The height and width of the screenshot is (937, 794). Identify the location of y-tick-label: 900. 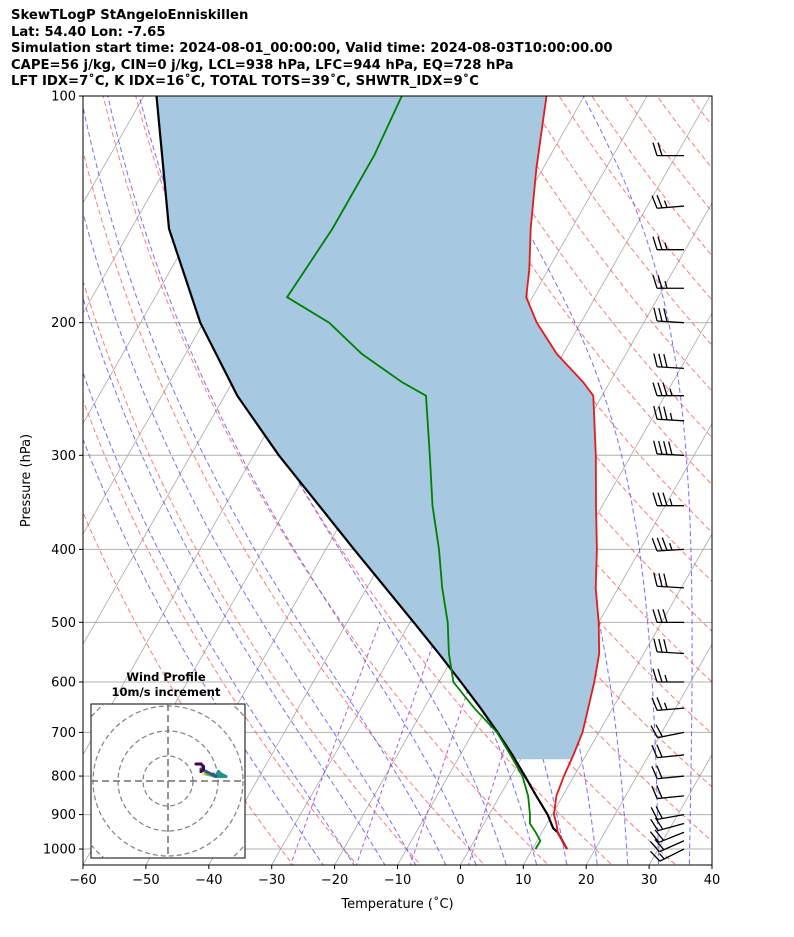
(63, 815).